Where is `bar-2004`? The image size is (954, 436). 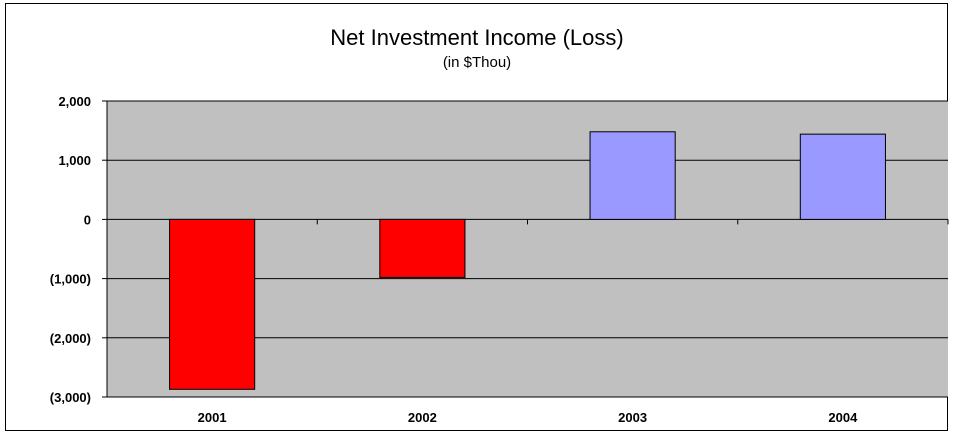
bar-2004 is located at coordinates (842, 176).